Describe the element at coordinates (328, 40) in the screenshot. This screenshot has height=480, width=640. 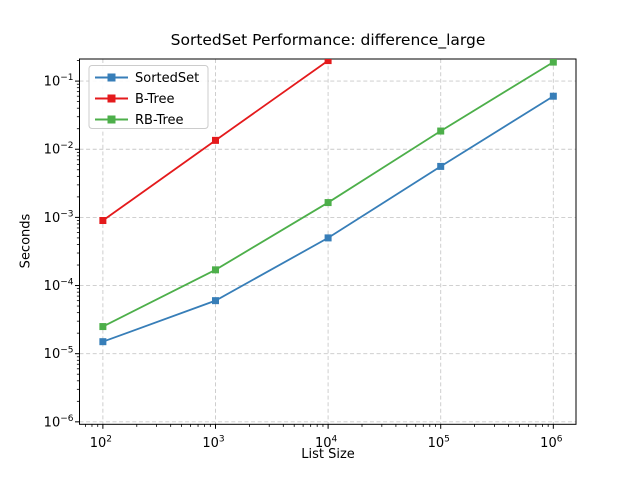
I see `chart-title: SortedSet Performance: difference_large` at that location.